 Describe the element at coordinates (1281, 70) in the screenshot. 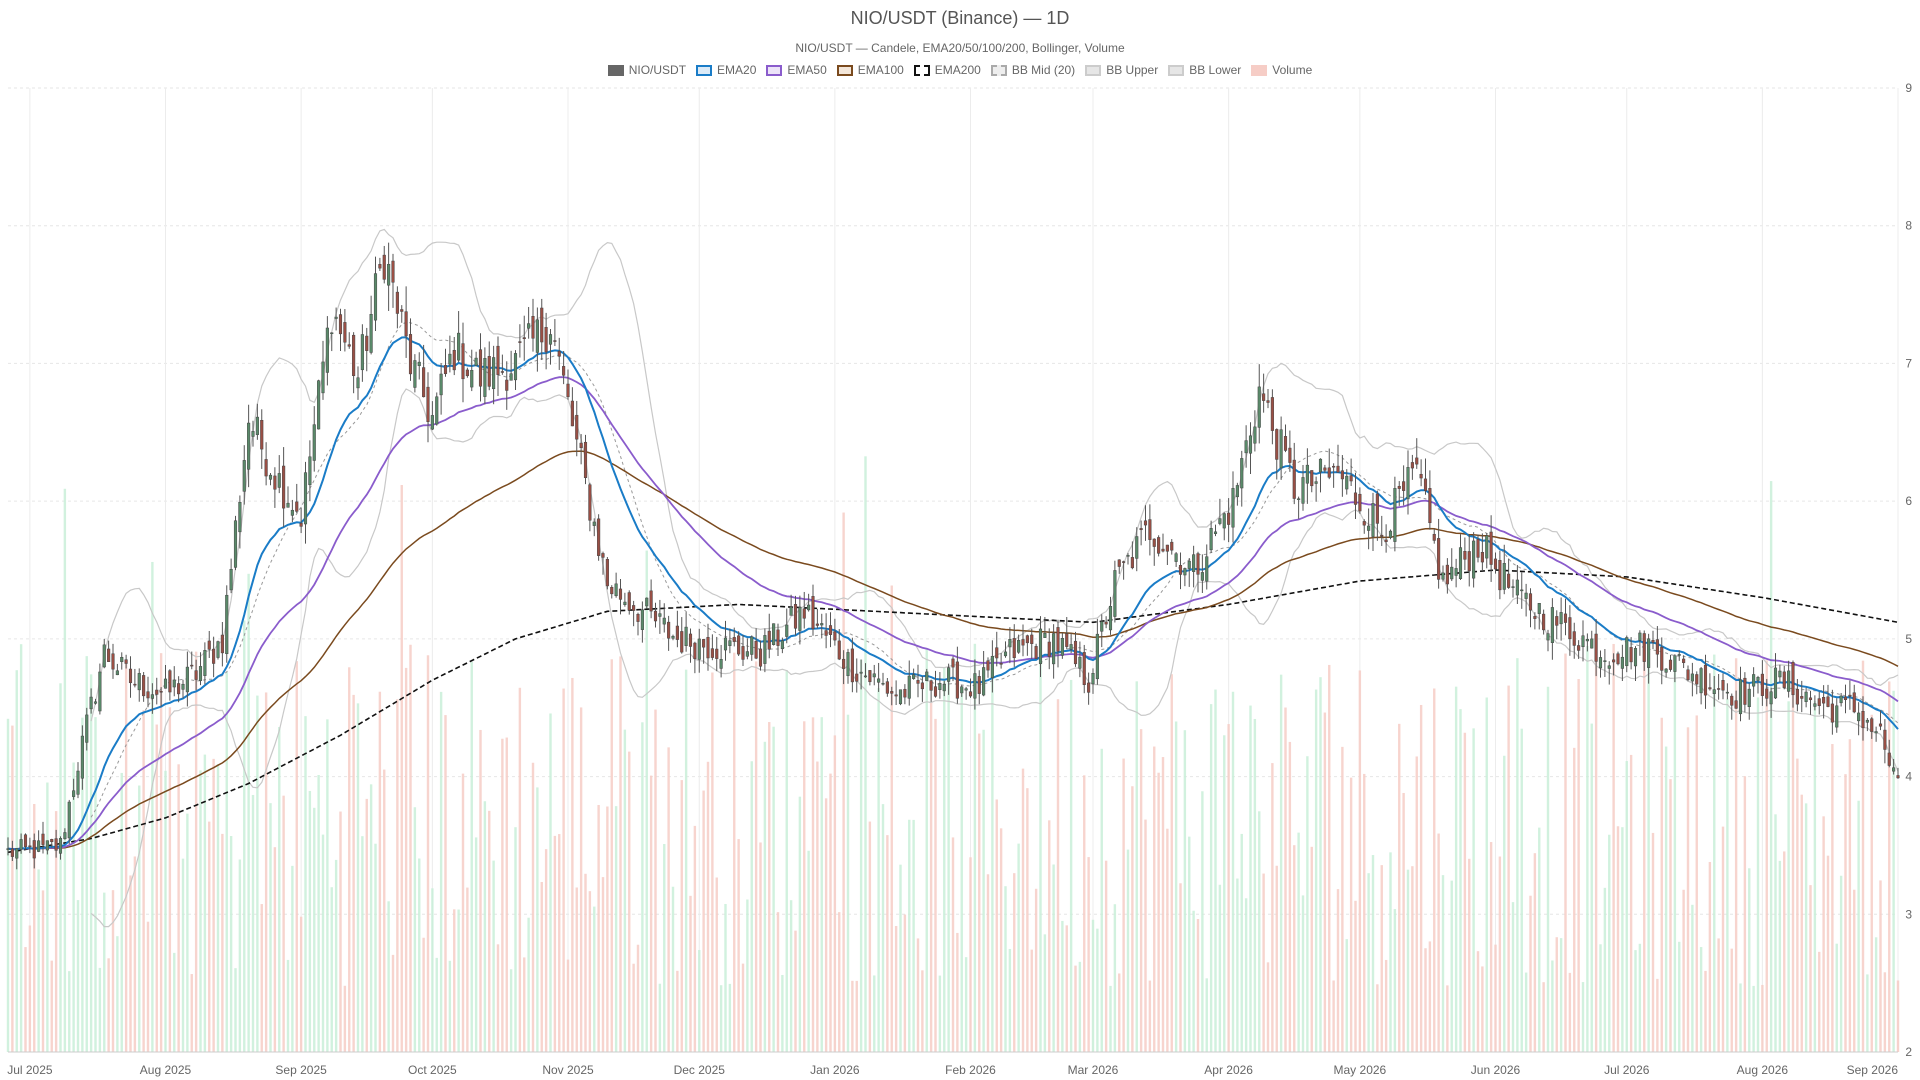

I see `legend-item: Volume` at that location.